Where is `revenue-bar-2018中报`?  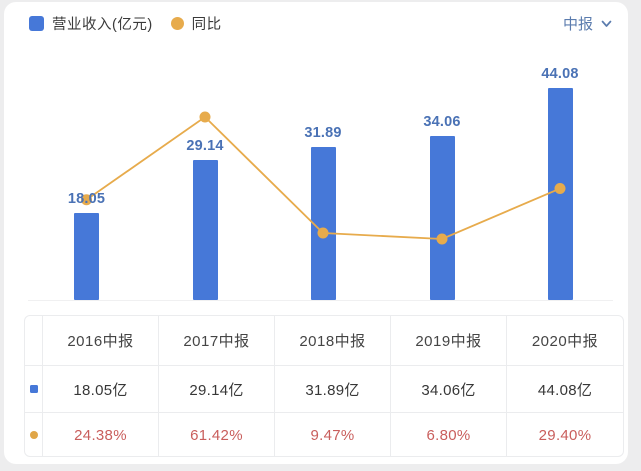 revenue-bar-2018中报 is located at coordinates (323, 223).